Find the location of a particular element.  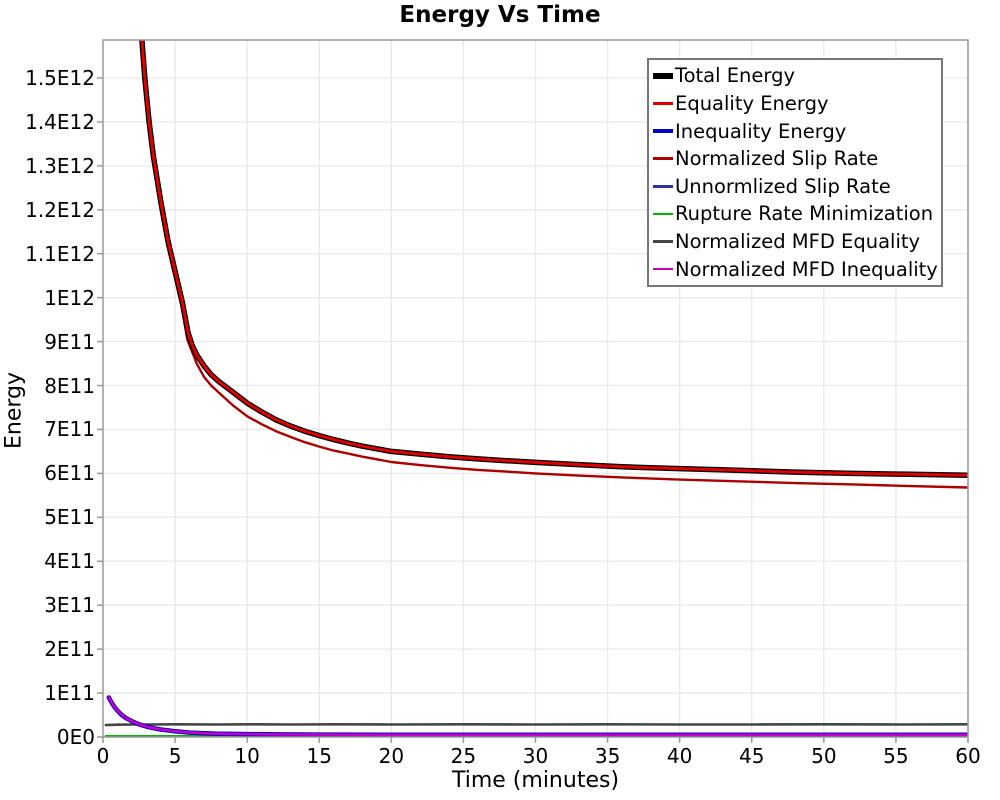

y-axis-title: Energy is located at coordinates (14, 410).